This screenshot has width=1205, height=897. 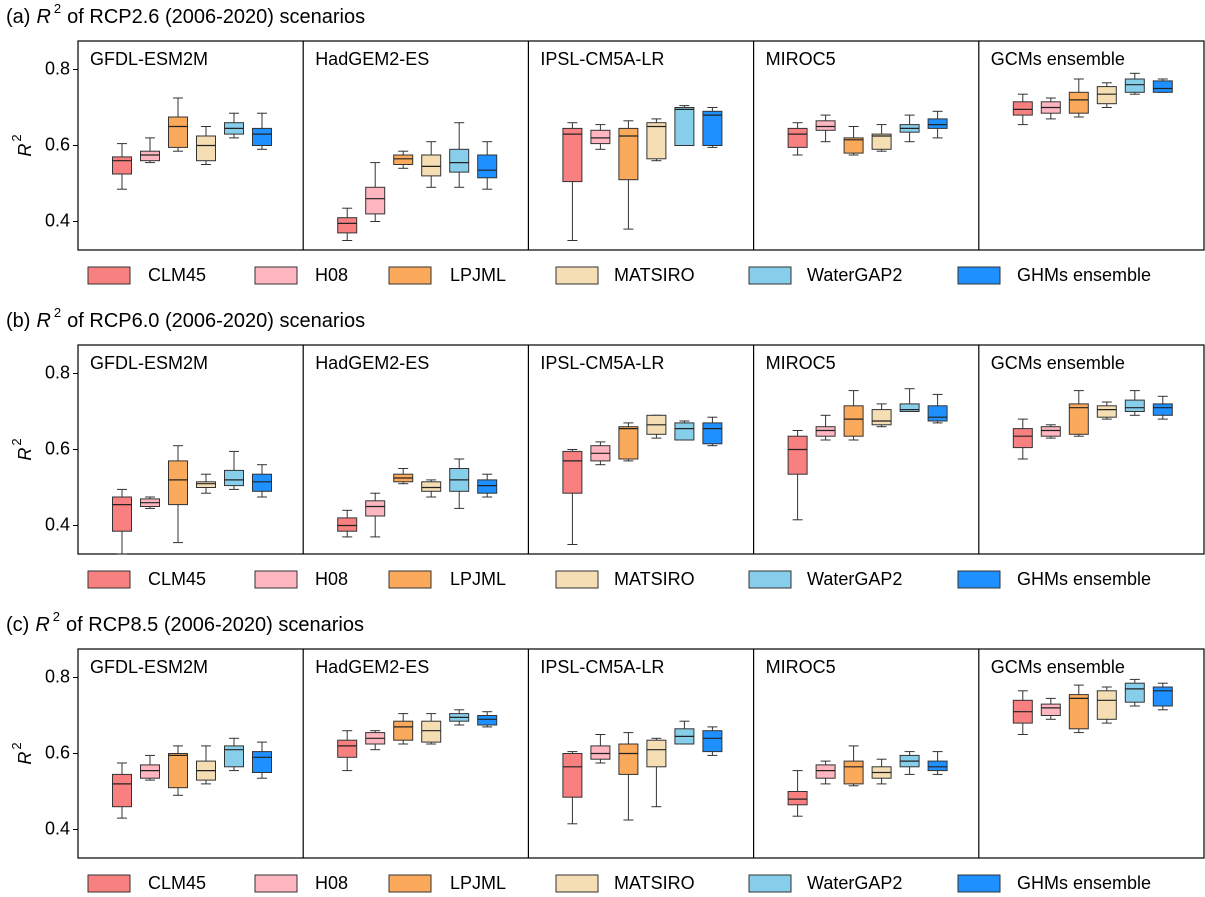 I want to click on title-label: (a), so click(x=18, y=17).